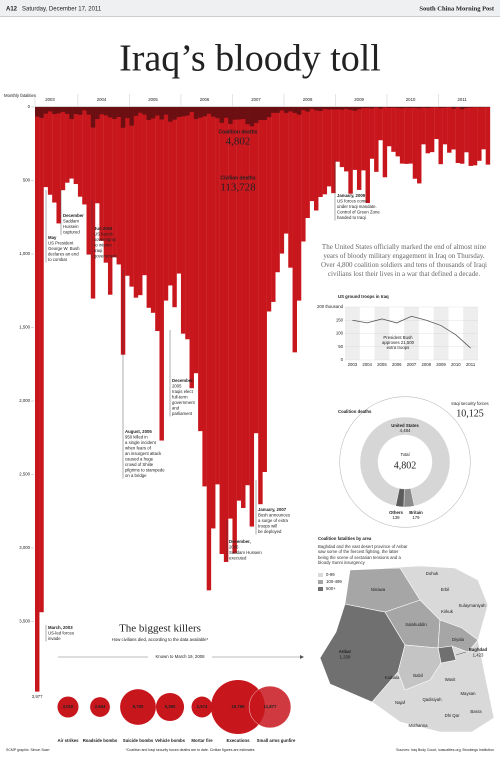  I want to click on x-tick-label: 2009, so click(441, 364).